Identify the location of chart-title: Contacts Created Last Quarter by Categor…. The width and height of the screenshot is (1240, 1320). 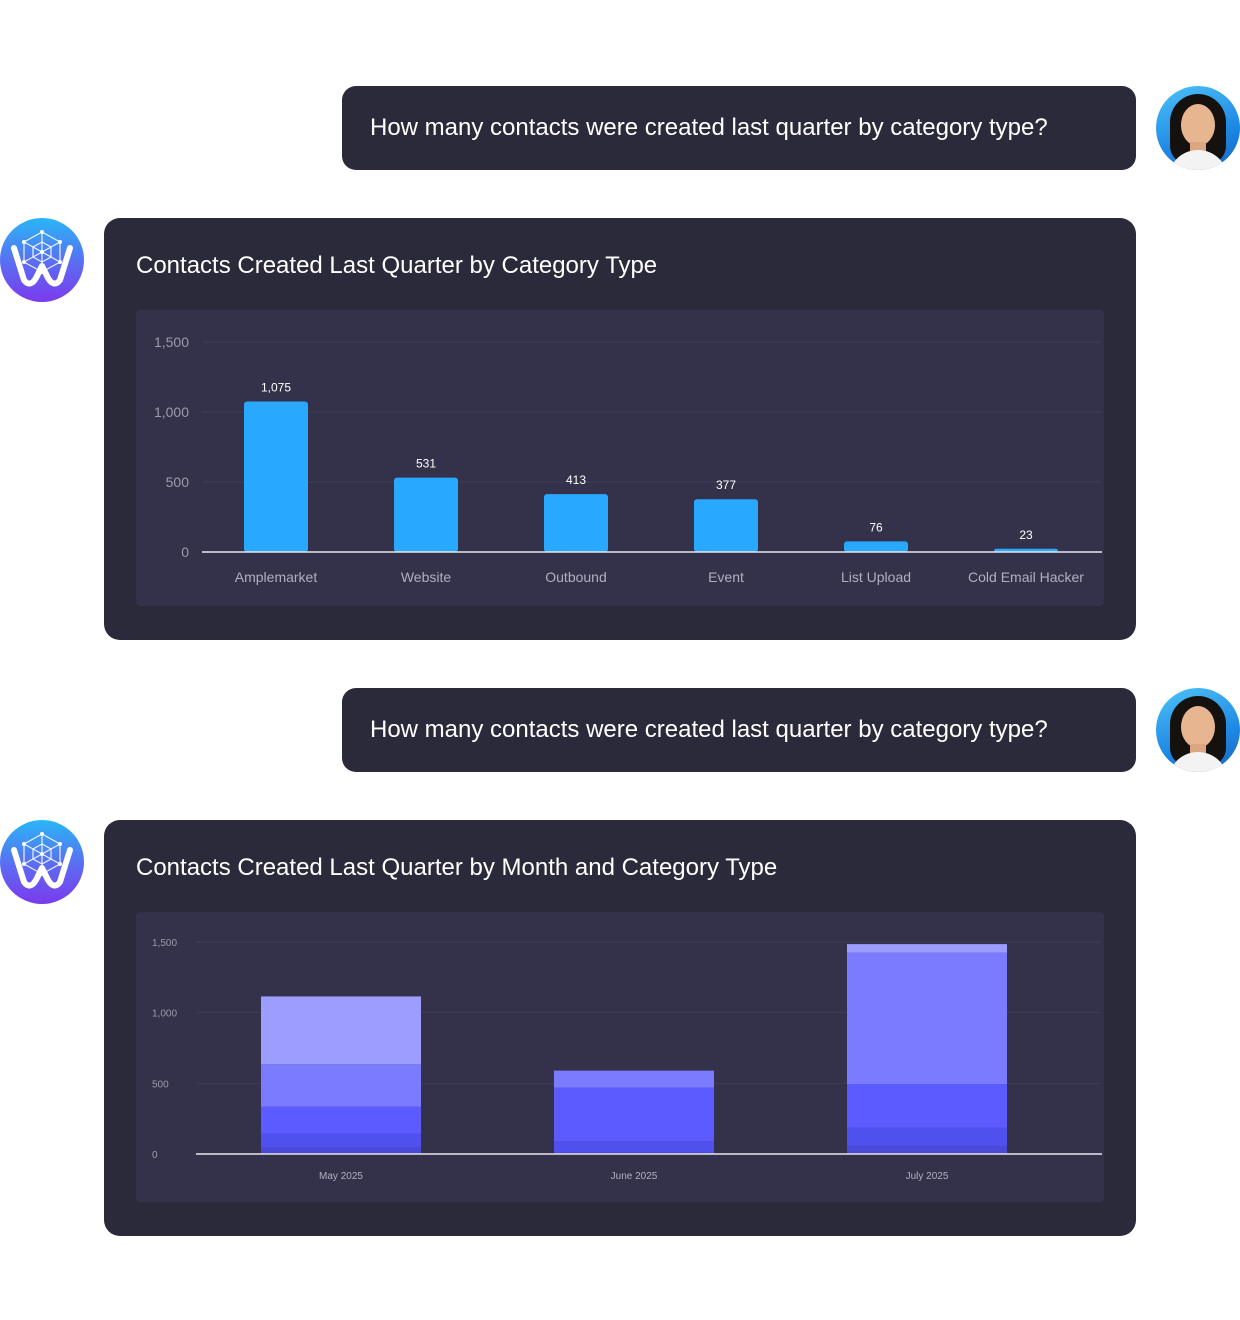
(397, 265).